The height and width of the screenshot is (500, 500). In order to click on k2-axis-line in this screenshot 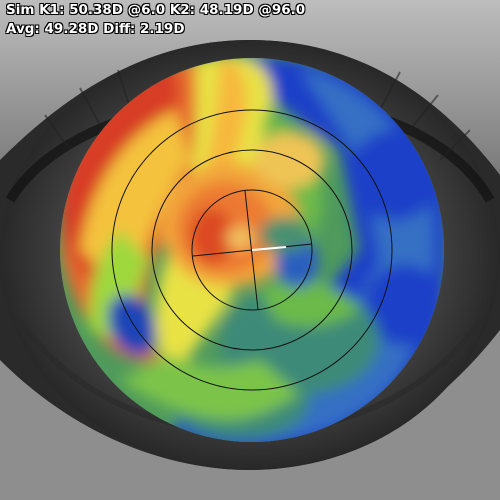, I will do `click(251, 250)`.